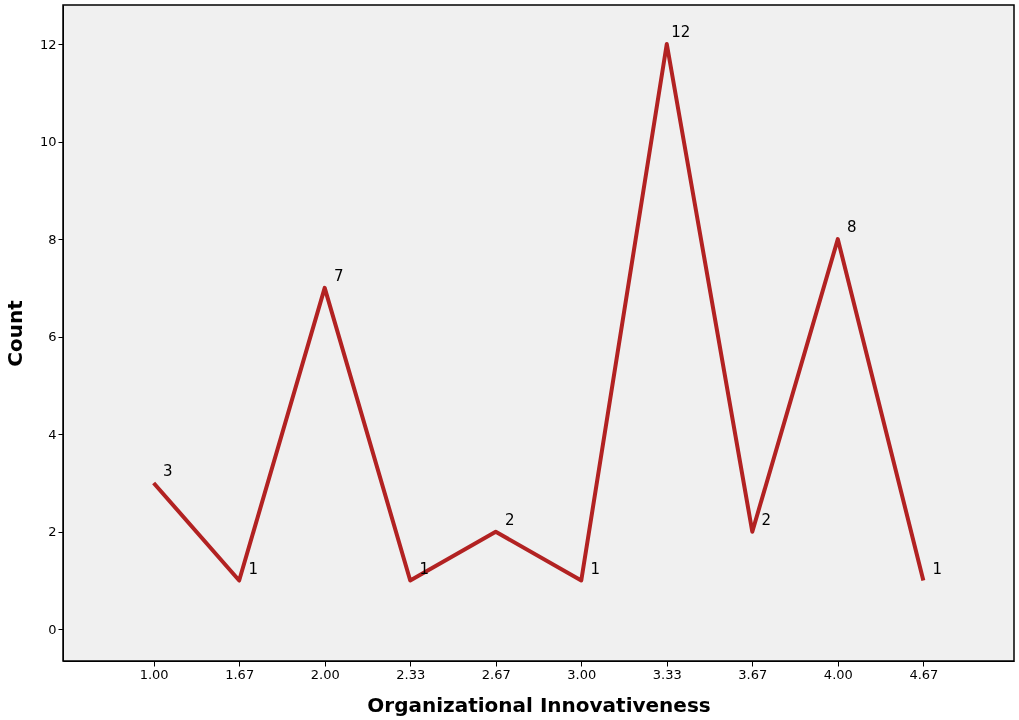 The image size is (1019, 720). I want to click on y-tick-label: 10, so click(48, 142).